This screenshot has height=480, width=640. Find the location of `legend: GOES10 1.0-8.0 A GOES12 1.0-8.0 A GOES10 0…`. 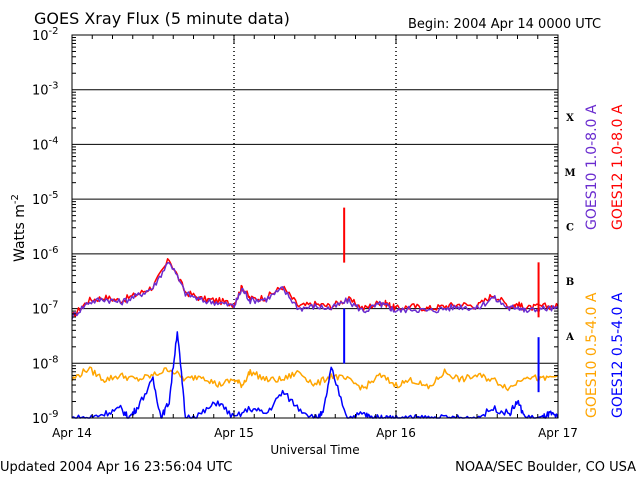

legend: GOES10 1.0-8.0 A GOES12 1.0-8.0 A GOES10 0… is located at coordinates (605, 261).